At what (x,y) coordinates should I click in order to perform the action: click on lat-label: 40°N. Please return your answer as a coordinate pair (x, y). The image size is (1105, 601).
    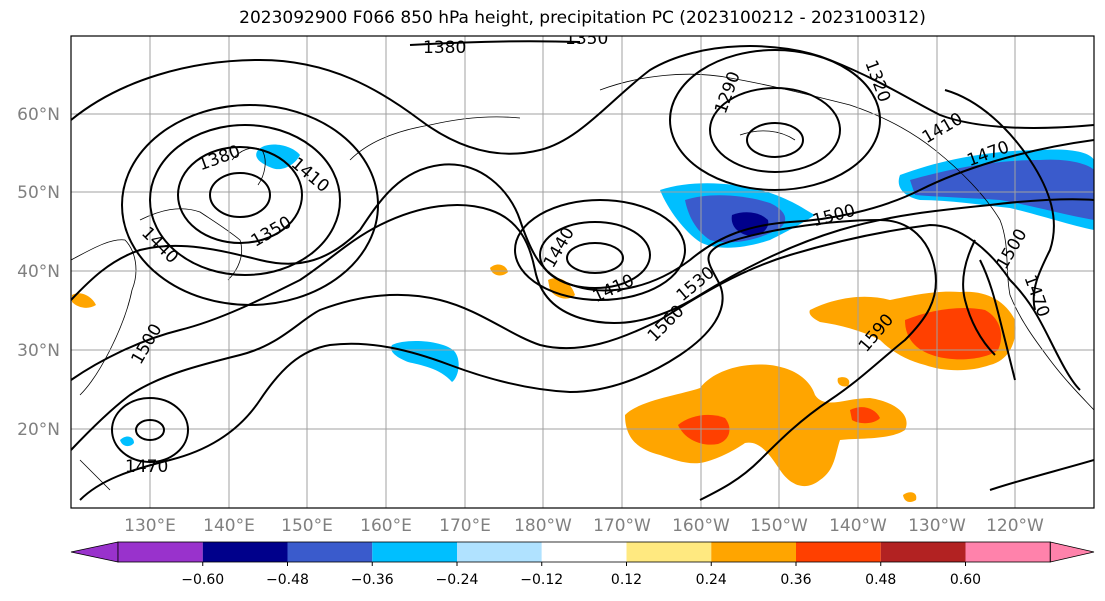
    Looking at the image, I should click on (38, 272).